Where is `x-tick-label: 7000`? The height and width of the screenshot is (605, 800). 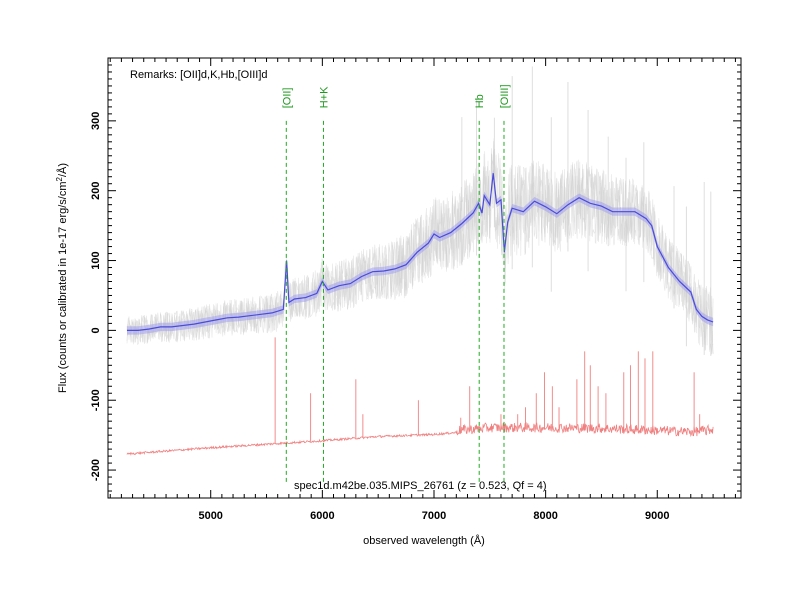 x-tick-label: 7000 is located at coordinates (434, 516).